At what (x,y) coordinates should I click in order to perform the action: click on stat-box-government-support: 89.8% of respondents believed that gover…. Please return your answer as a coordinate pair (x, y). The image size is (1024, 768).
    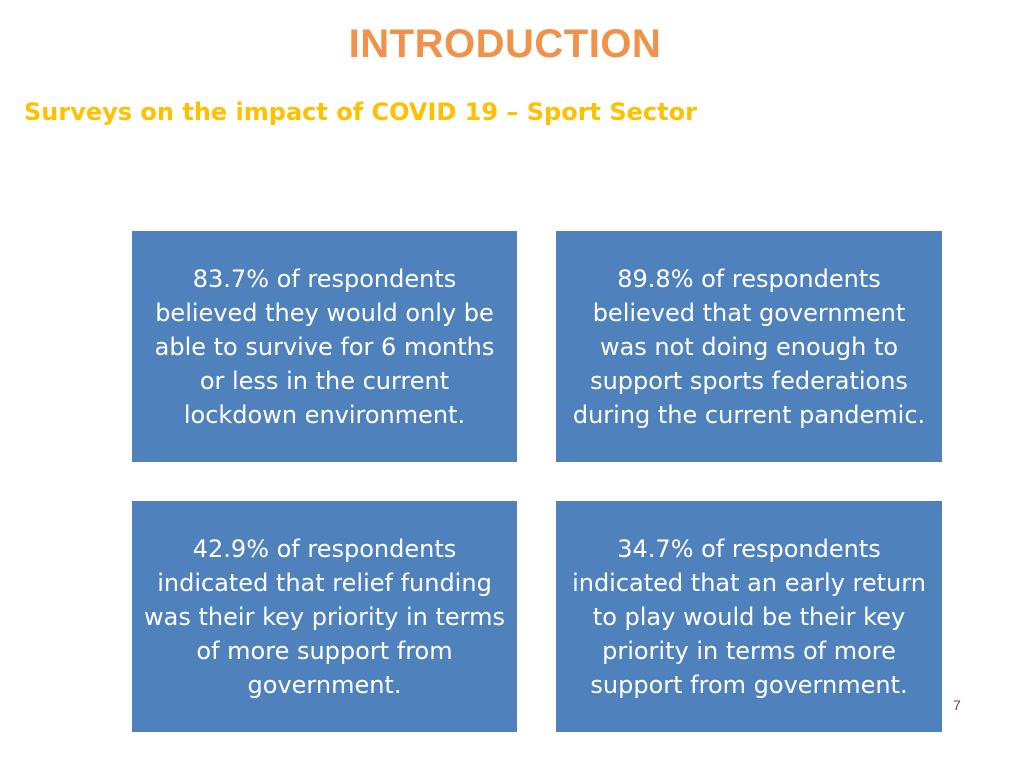
    Looking at the image, I should click on (749, 346).